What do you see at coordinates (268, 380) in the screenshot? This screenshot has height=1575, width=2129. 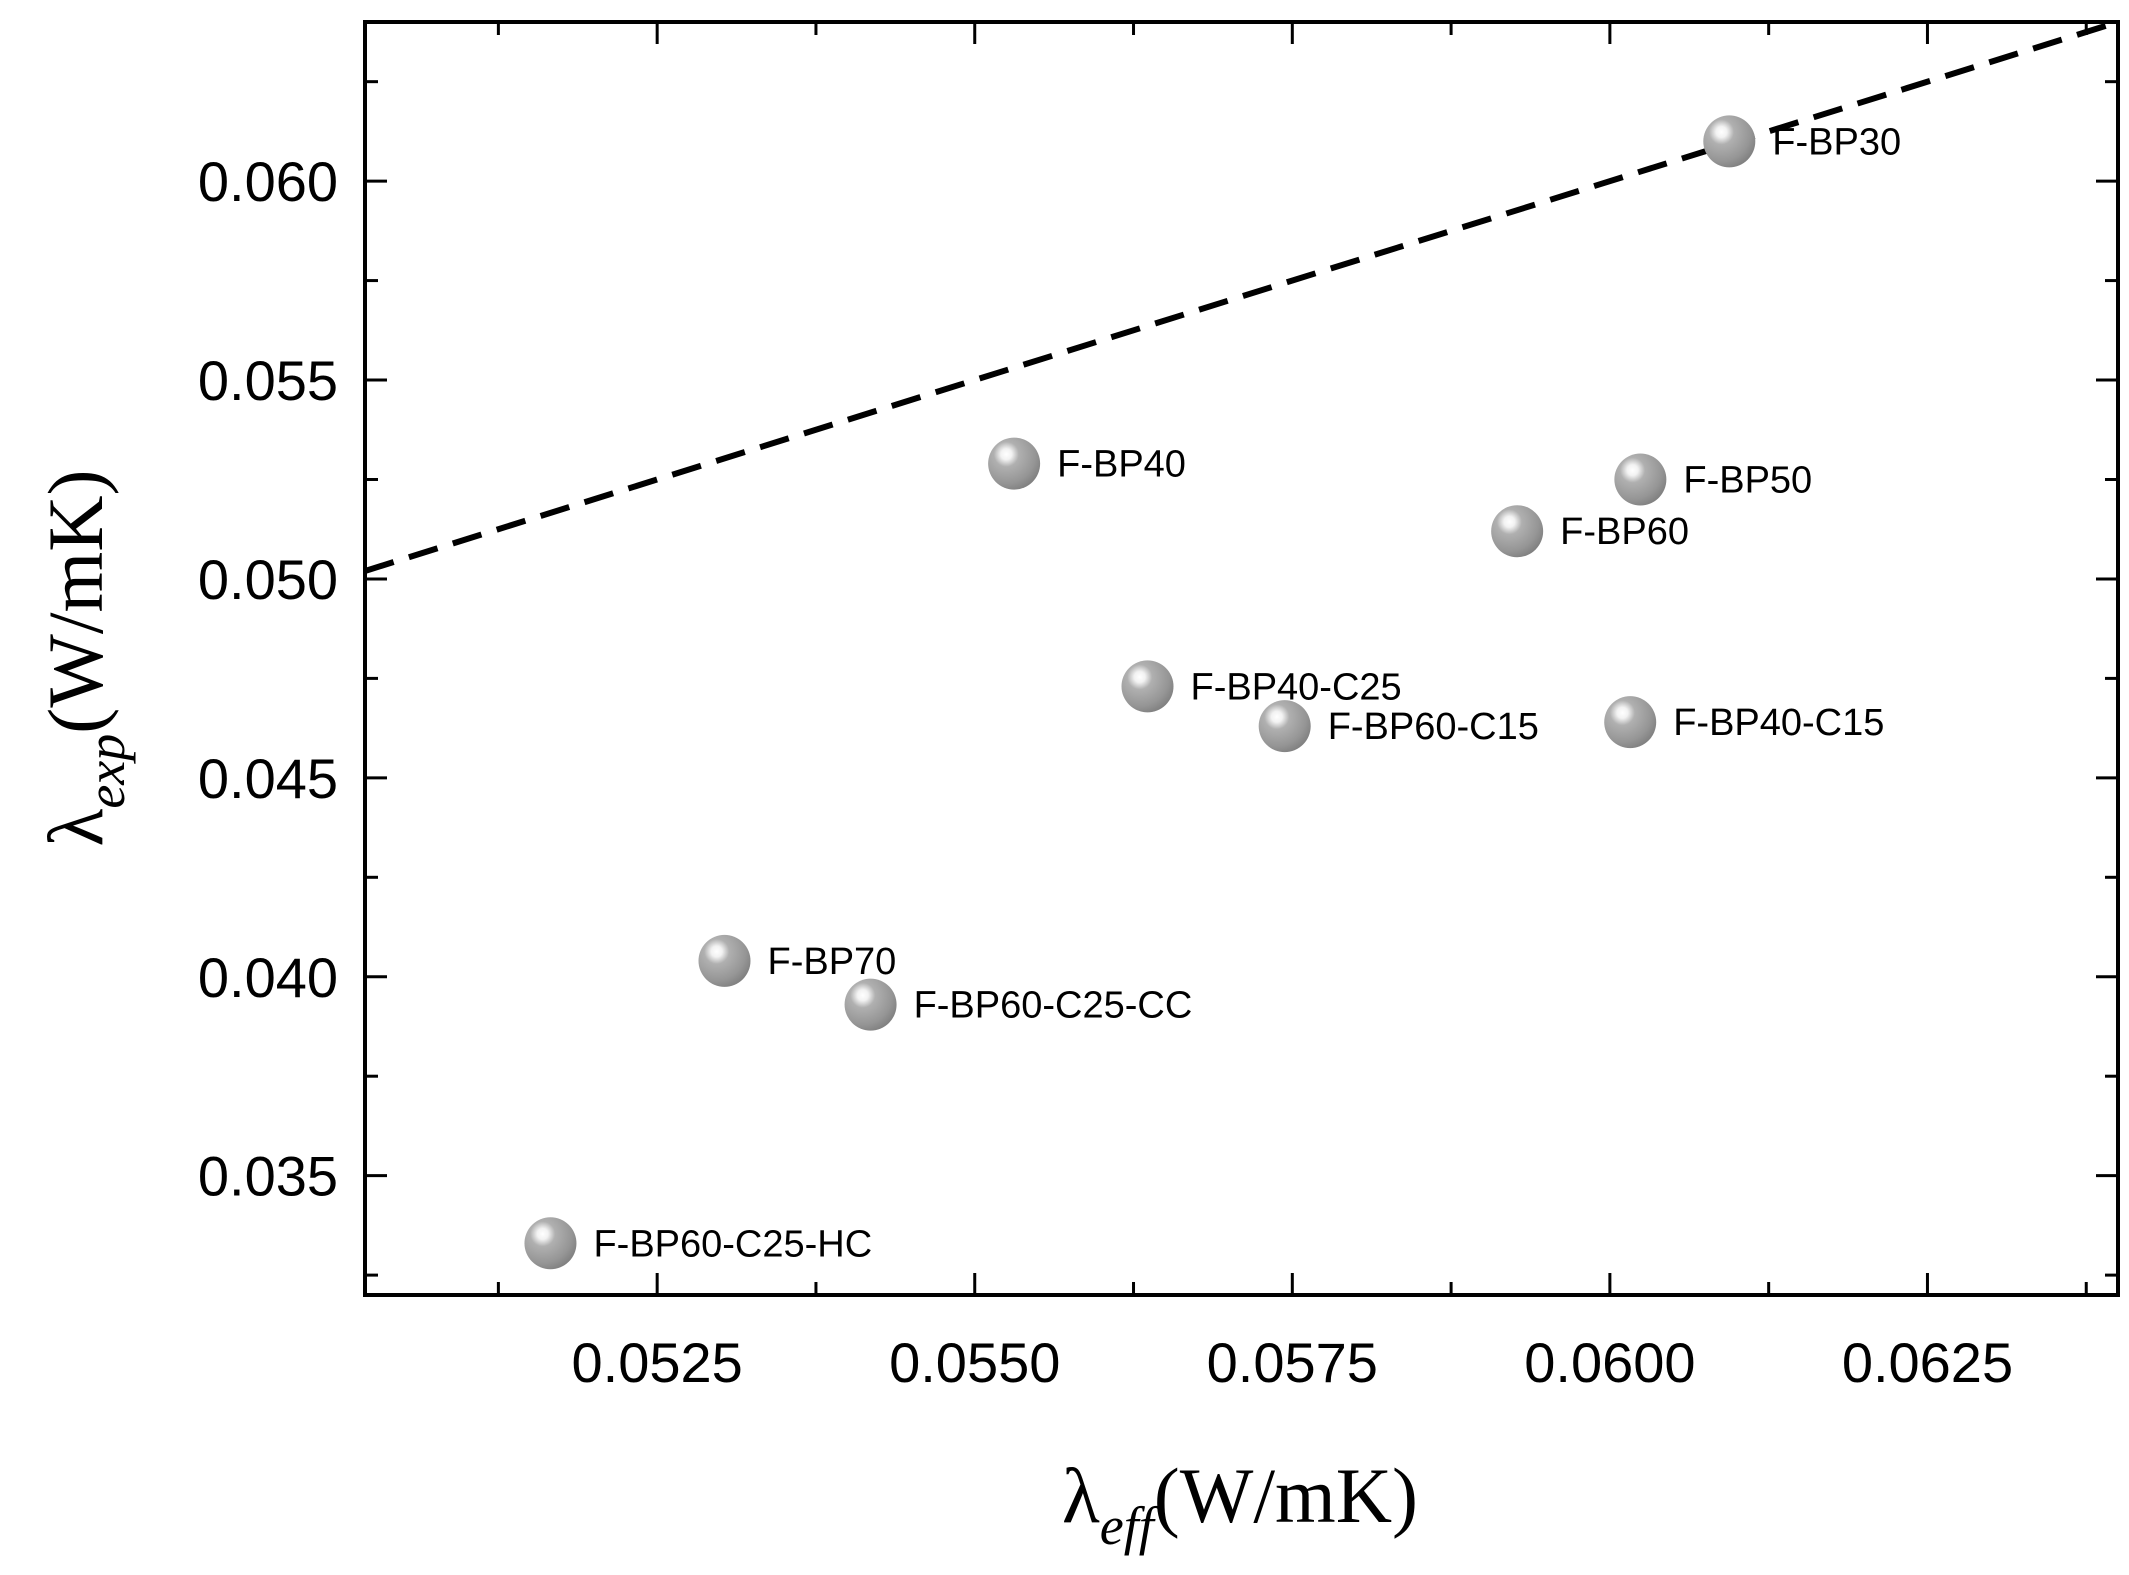 I see `y-tick-label: 0.055` at bounding box center [268, 380].